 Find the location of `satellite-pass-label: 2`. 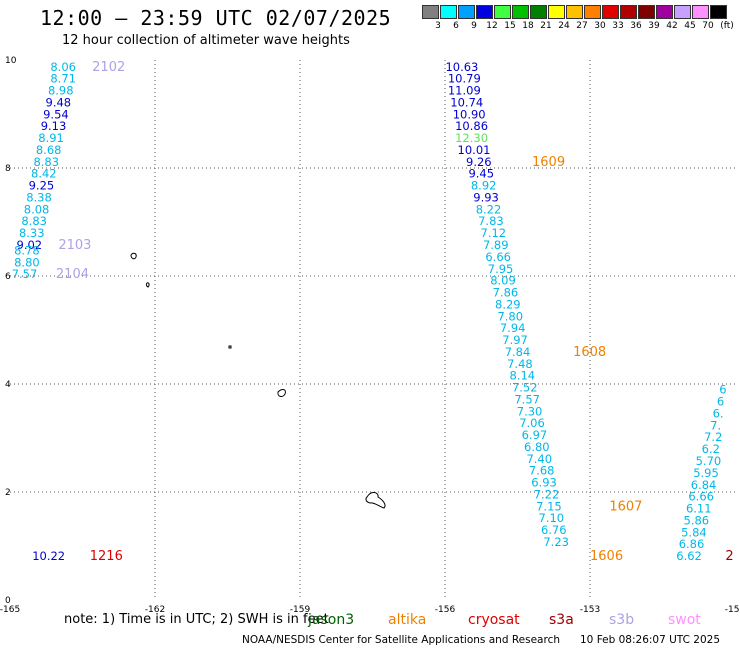

satellite-pass-label: 2 is located at coordinates (729, 556).